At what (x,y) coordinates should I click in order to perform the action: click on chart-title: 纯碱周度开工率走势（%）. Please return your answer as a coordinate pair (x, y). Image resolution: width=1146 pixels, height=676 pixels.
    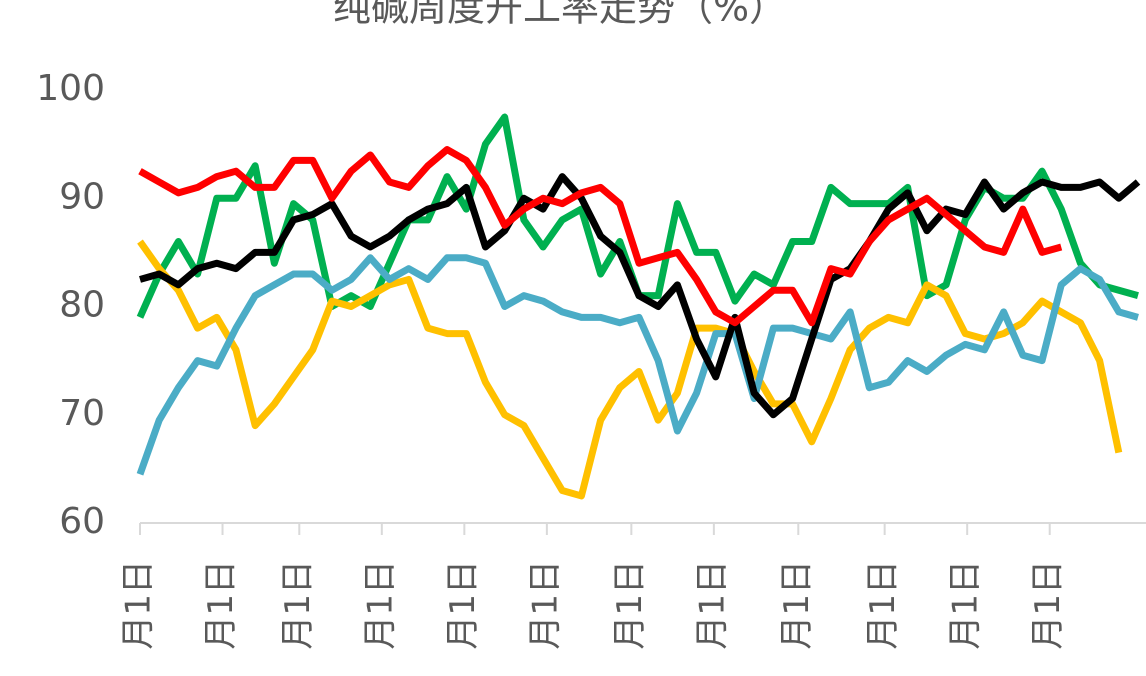
    Looking at the image, I should click on (560, 15).